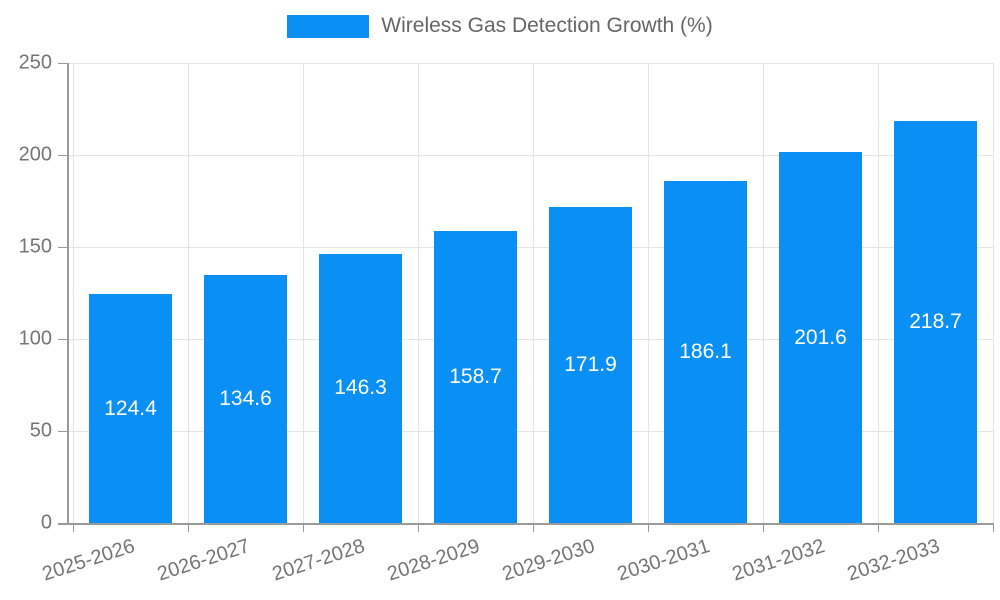 Image resolution: width=1000 pixels, height=600 pixels. I want to click on bar-value-label: 201.6, so click(820, 337).